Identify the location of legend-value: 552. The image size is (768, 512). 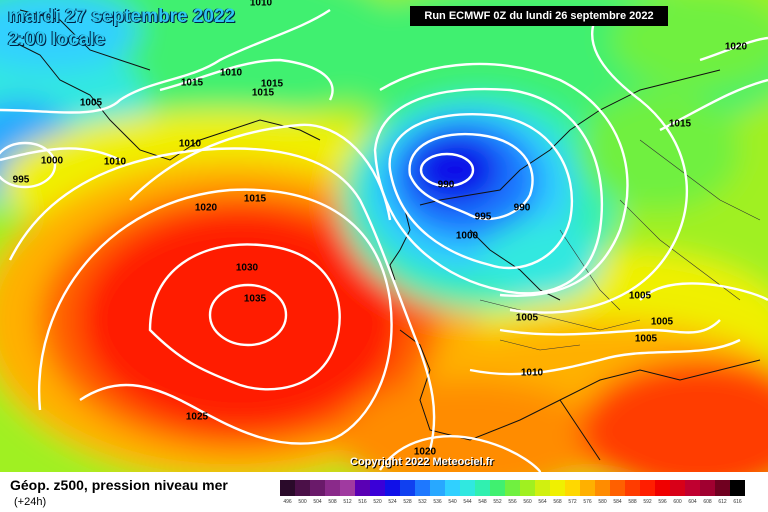
(497, 502).